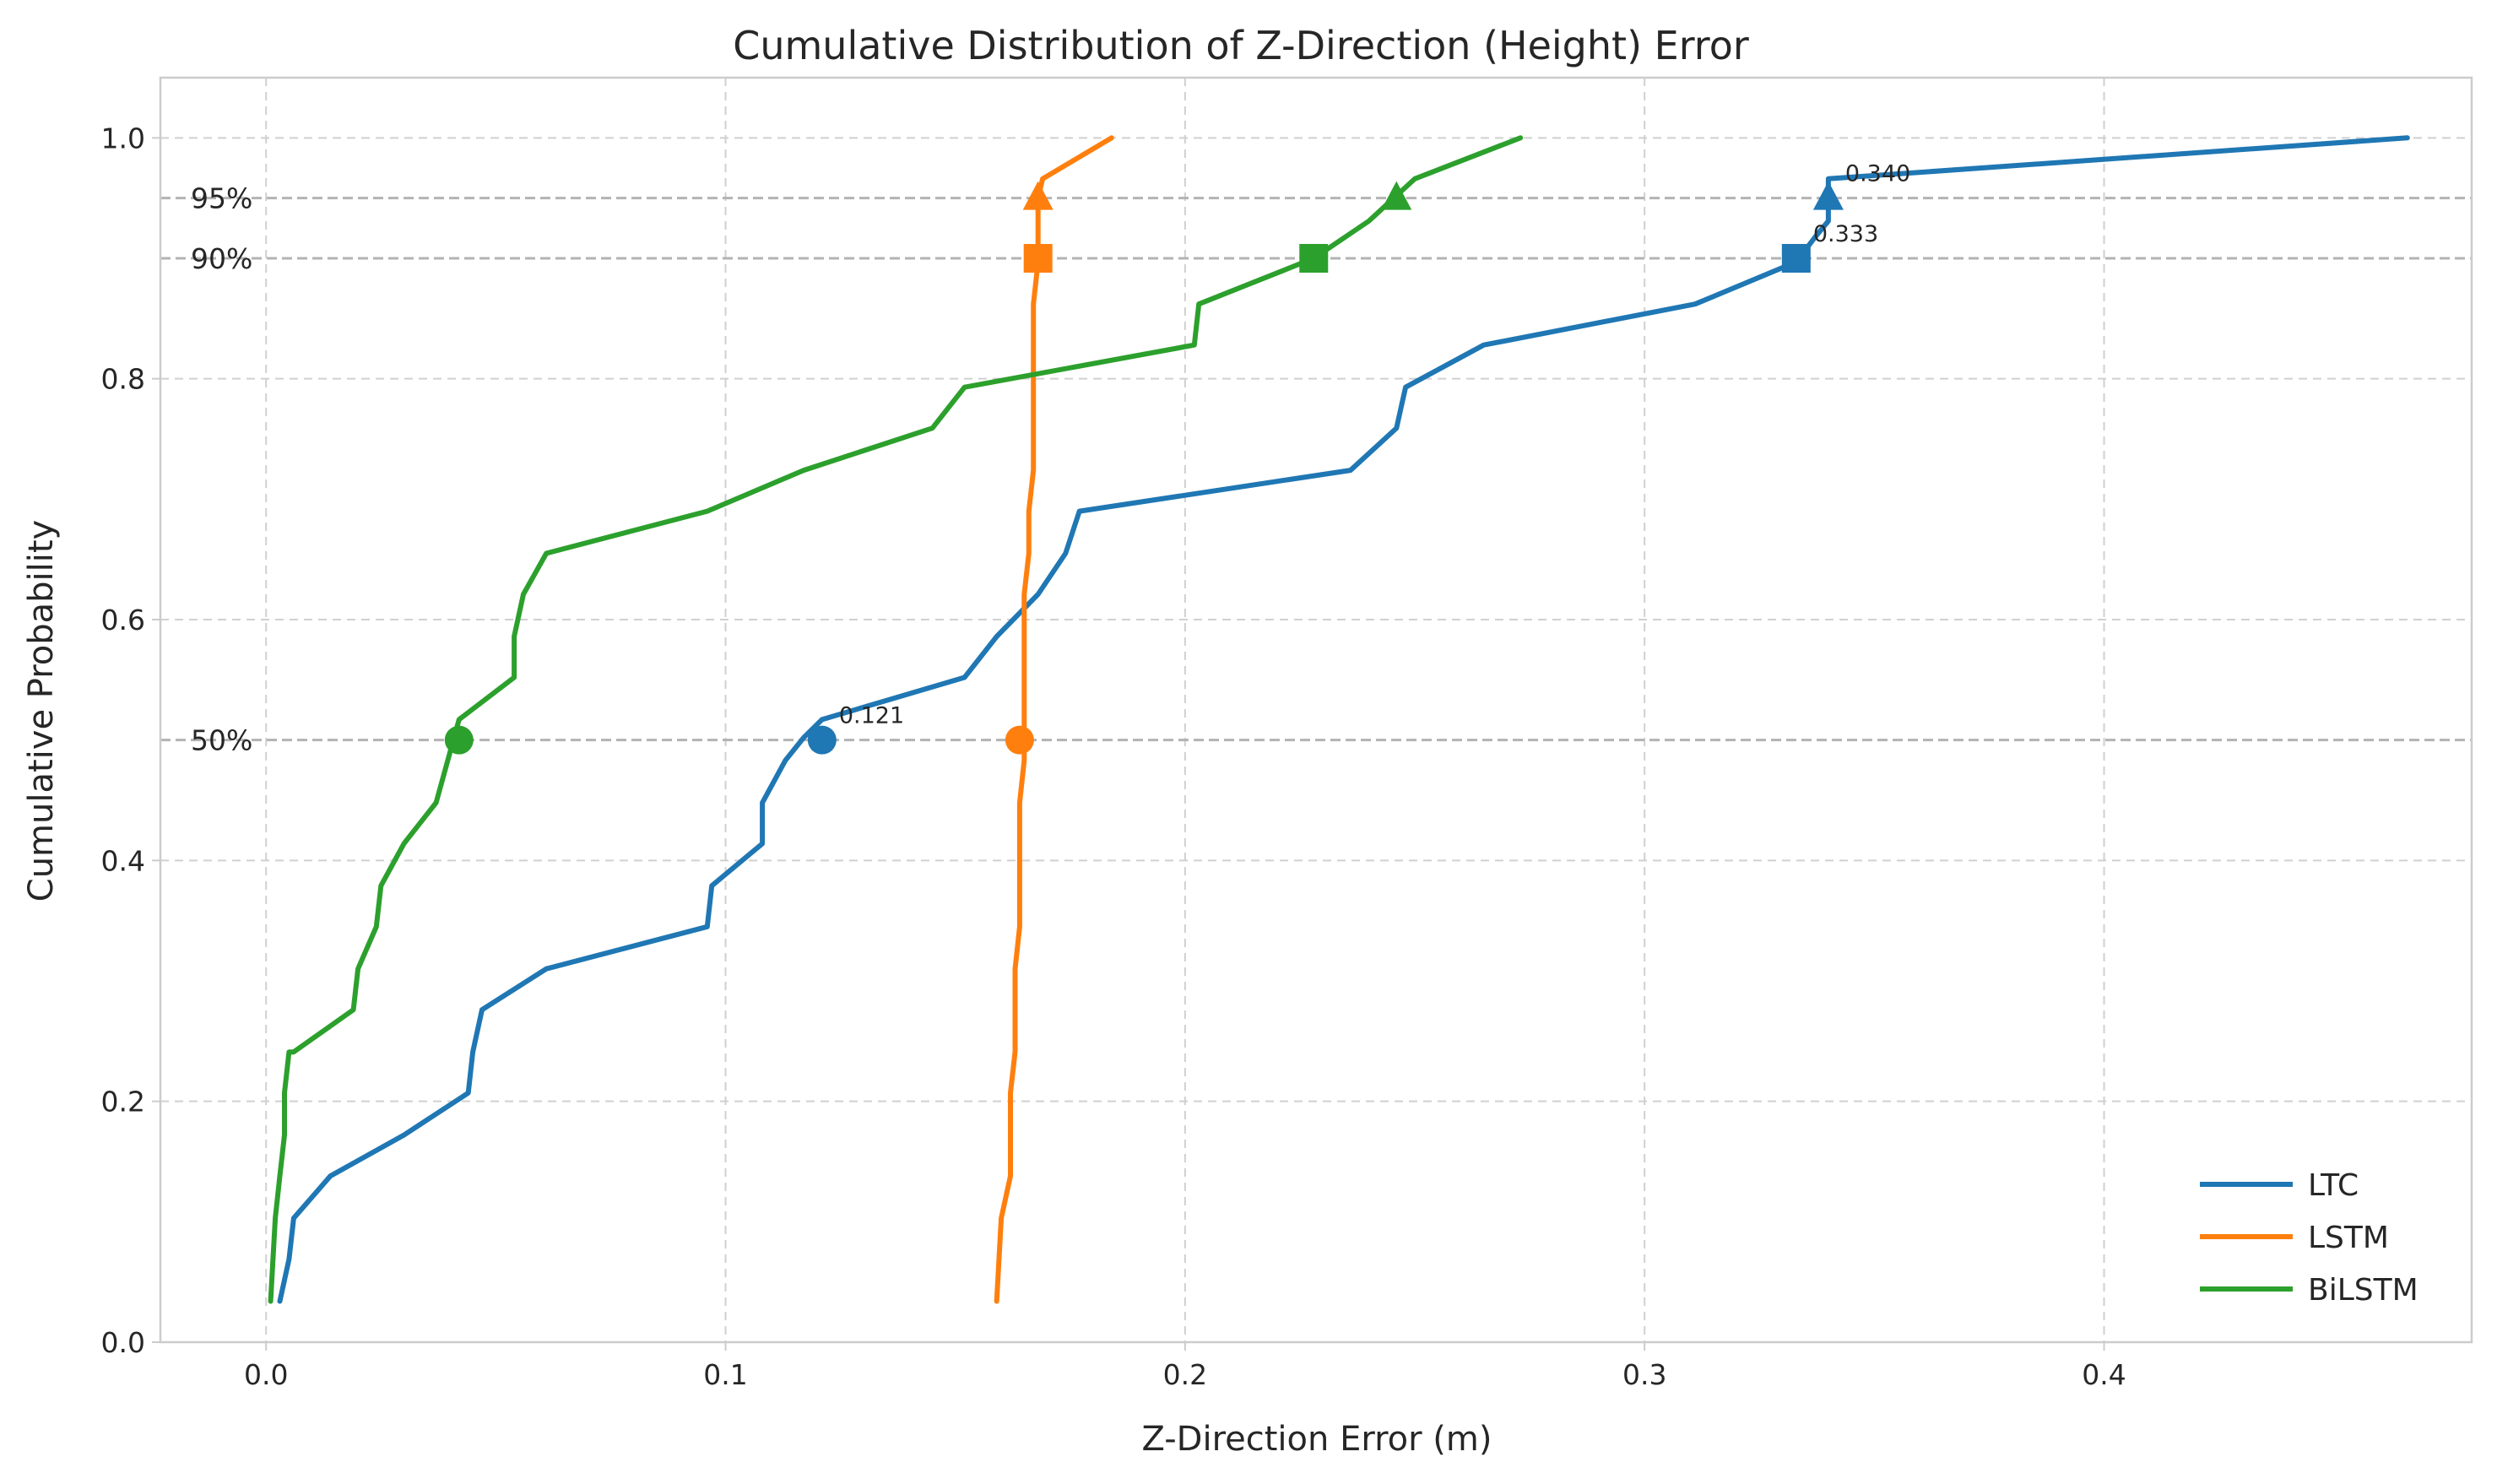 The width and height of the screenshot is (2497, 1484). I want to click on marker-lstm-p95, so click(1038, 195).